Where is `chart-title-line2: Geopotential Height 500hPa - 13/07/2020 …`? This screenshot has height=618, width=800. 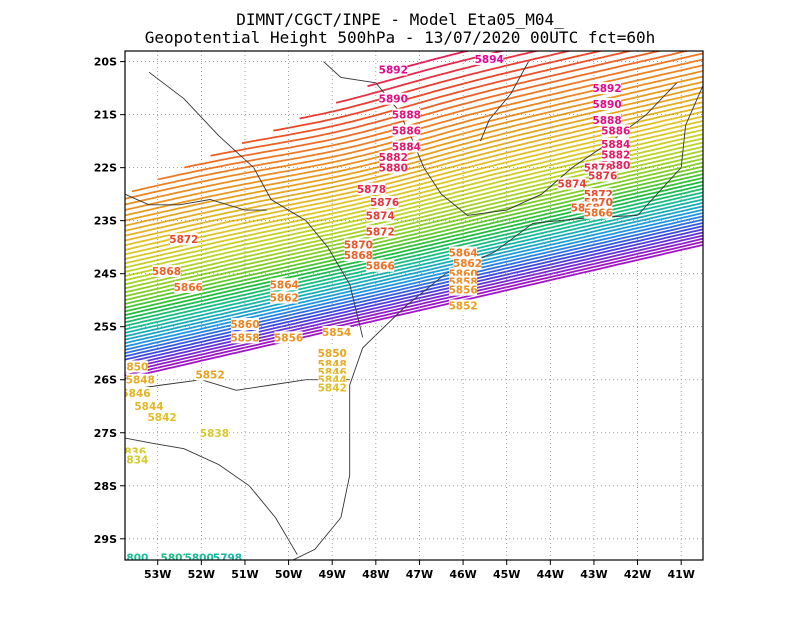 chart-title-line2: Geopotential Height 500hPa - 13/07/2020 … is located at coordinates (400, 37).